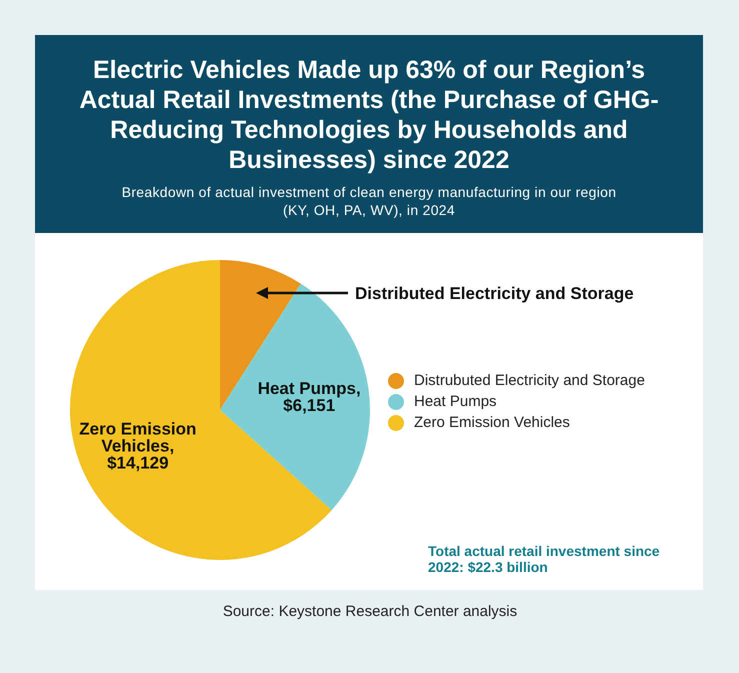 Image resolution: width=739 pixels, height=673 pixels. Describe the element at coordinates (370, 612) in the screenshot. I see `source-note: Source: Keystone Research Center analysis` at that location.